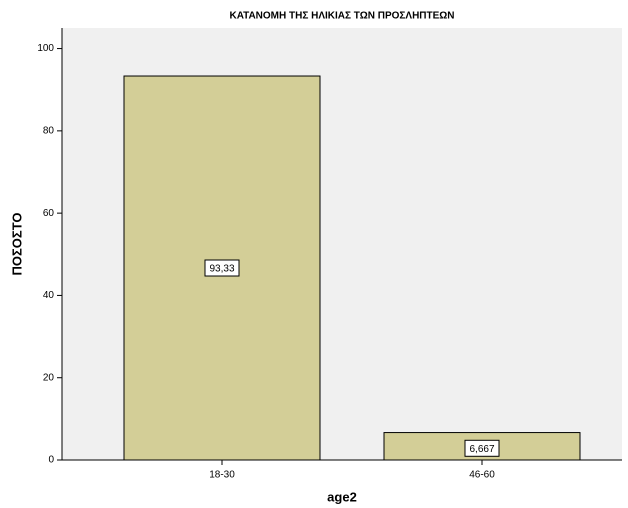 The height and width of the screenshot is (508, 628). I want to click on value-label: 6,667, so click(481, 449).